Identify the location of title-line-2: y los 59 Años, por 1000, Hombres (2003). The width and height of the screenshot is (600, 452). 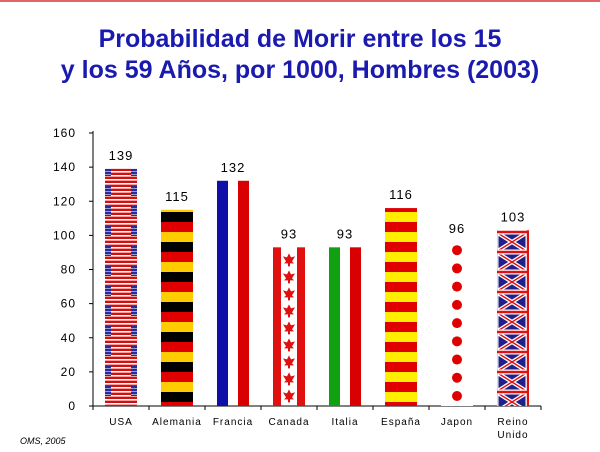
(300, 70).